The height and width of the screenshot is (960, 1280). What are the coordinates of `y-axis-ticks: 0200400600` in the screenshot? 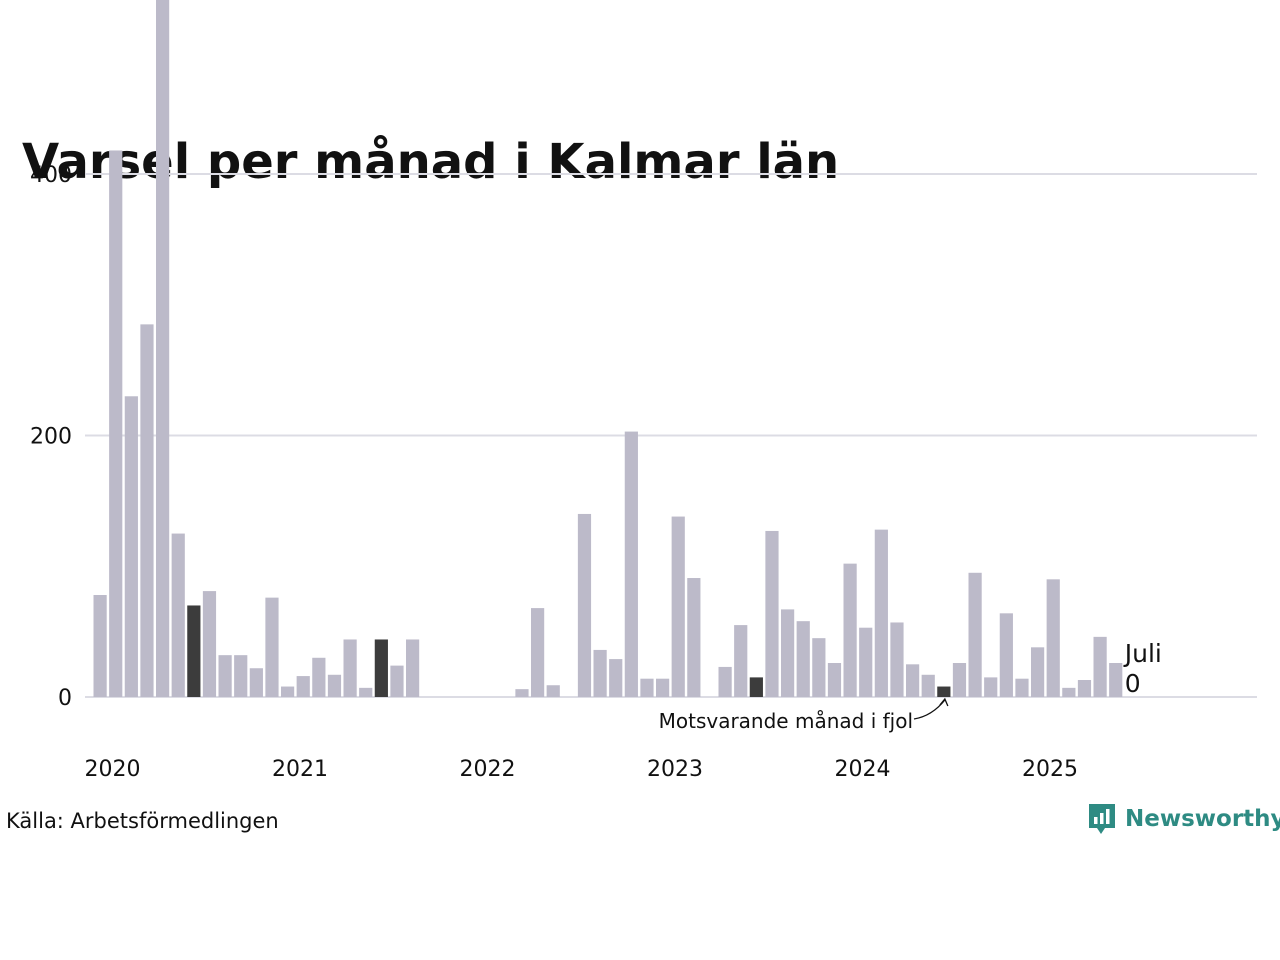 It's located at (51, 437).